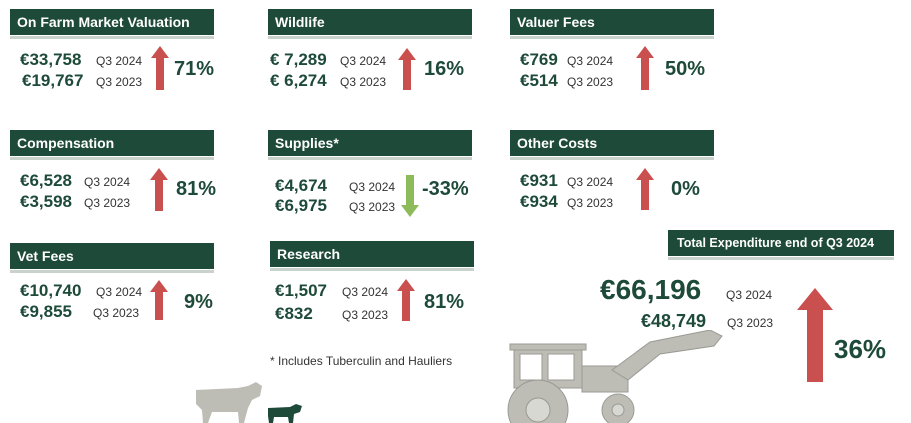 Image resolution: width=911 pixels, height=423 pixels. I want to click on current-value: €769, so click(539, 59).